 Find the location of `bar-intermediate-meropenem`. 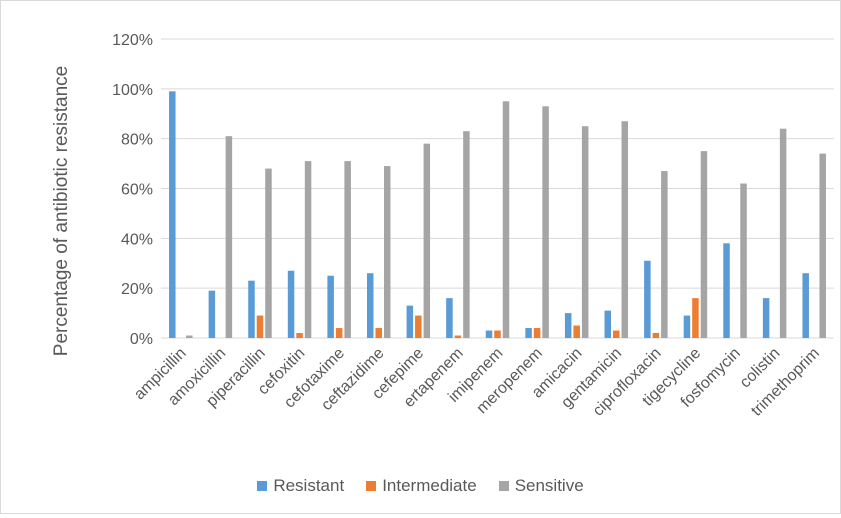

bar-intermediate-meropenem is located at coordinates (537, 333).